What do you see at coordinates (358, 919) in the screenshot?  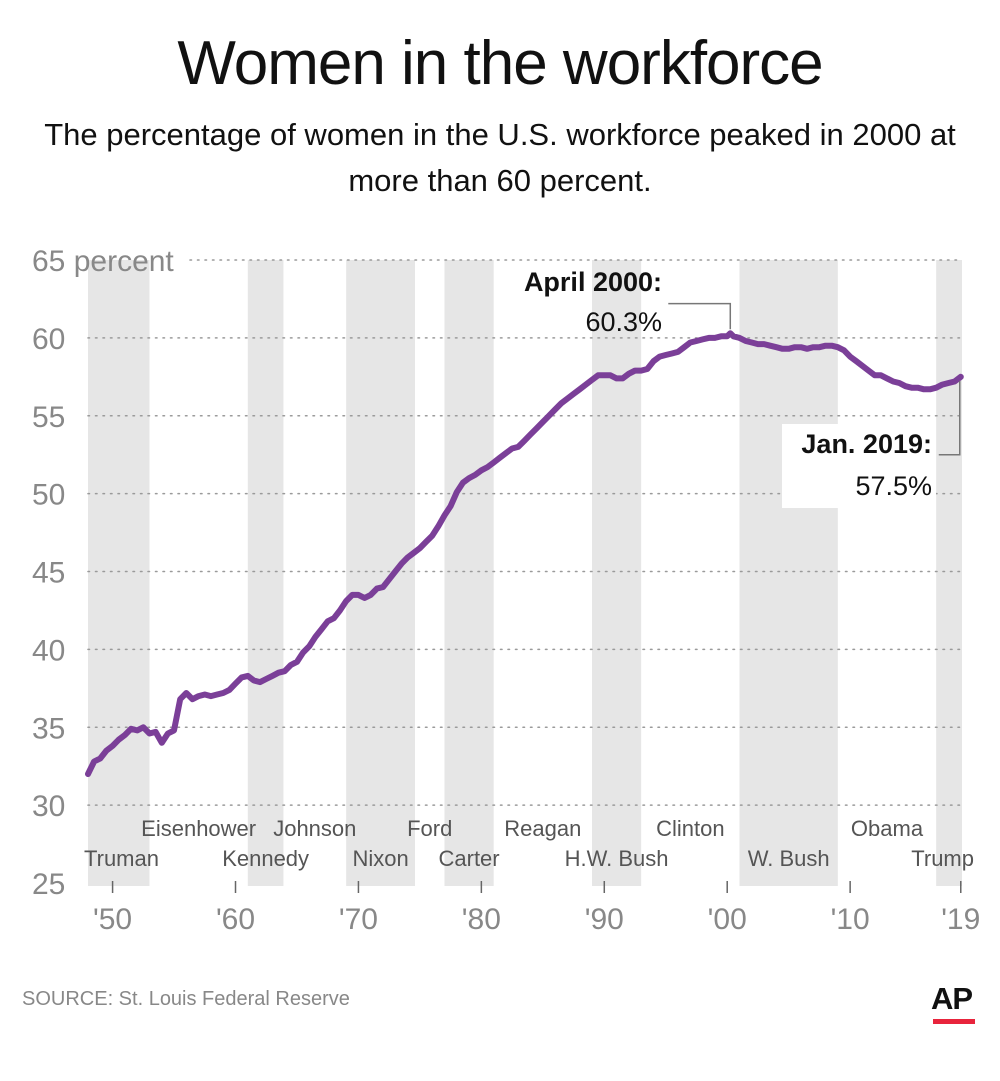 I see `x-tick-label: '70` at bounding box center [358, 919].